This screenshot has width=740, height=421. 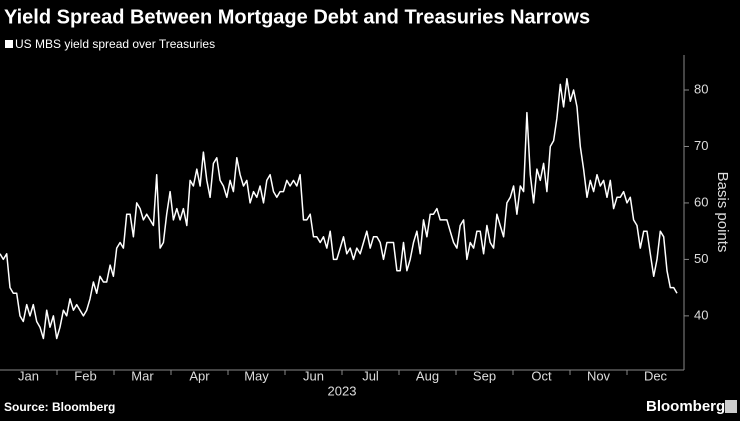 What do you see at coordinates (701, 314) in the screenshot?
I see `y-tick-label: 40` at bounding box center [701, 314].